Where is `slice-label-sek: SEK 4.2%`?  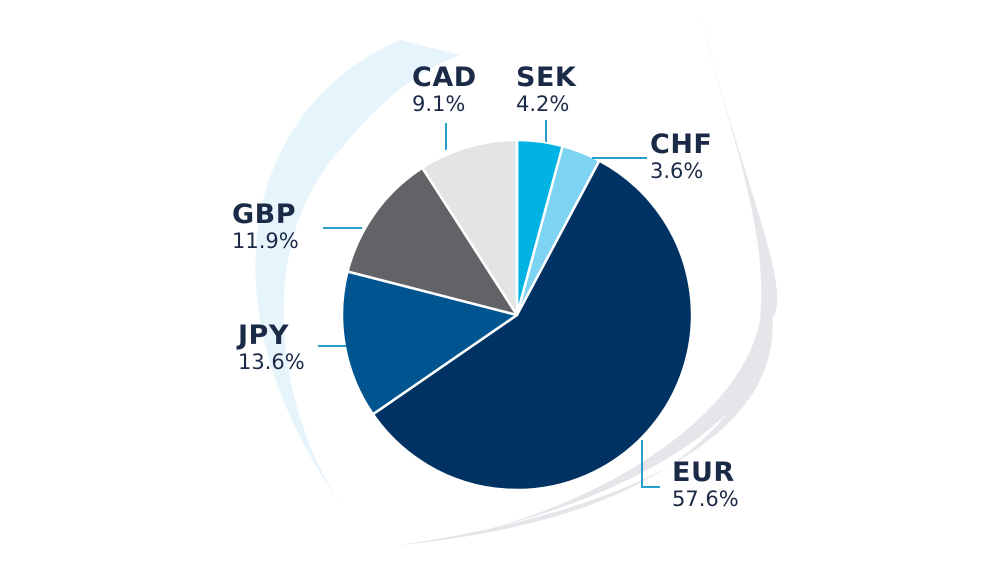 slice-label-sek: SEK 4.2% is located at coordinates (546, 89).